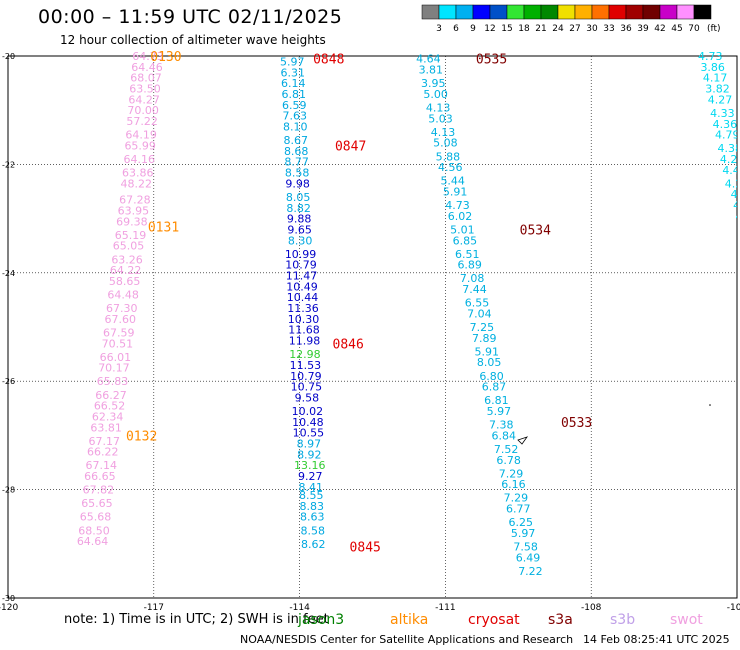 The width and height of the screenshot is (740, 650). Describe the element at coordinates (137, 183) in the screenshot. I see `wave-height-label: 48.22` at that location.